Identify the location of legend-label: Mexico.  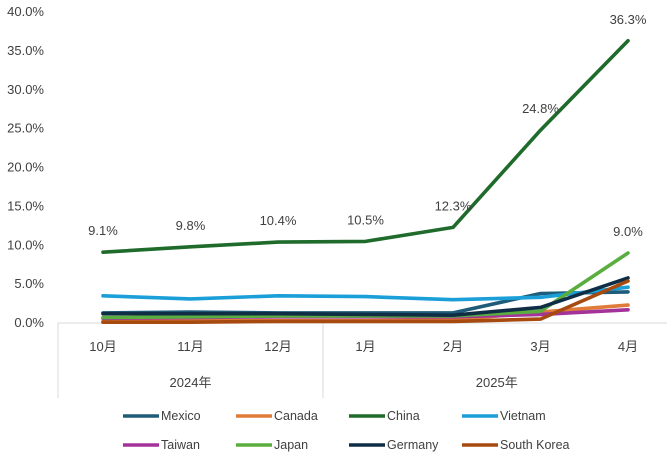
(181, 416).